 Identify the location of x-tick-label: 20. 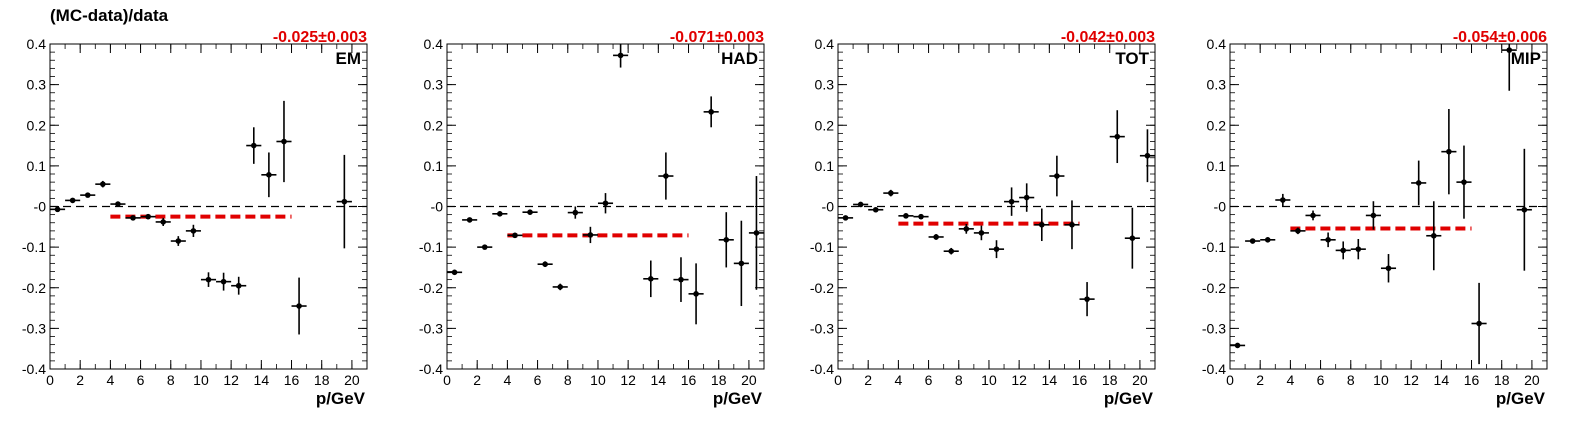
(352, 380).